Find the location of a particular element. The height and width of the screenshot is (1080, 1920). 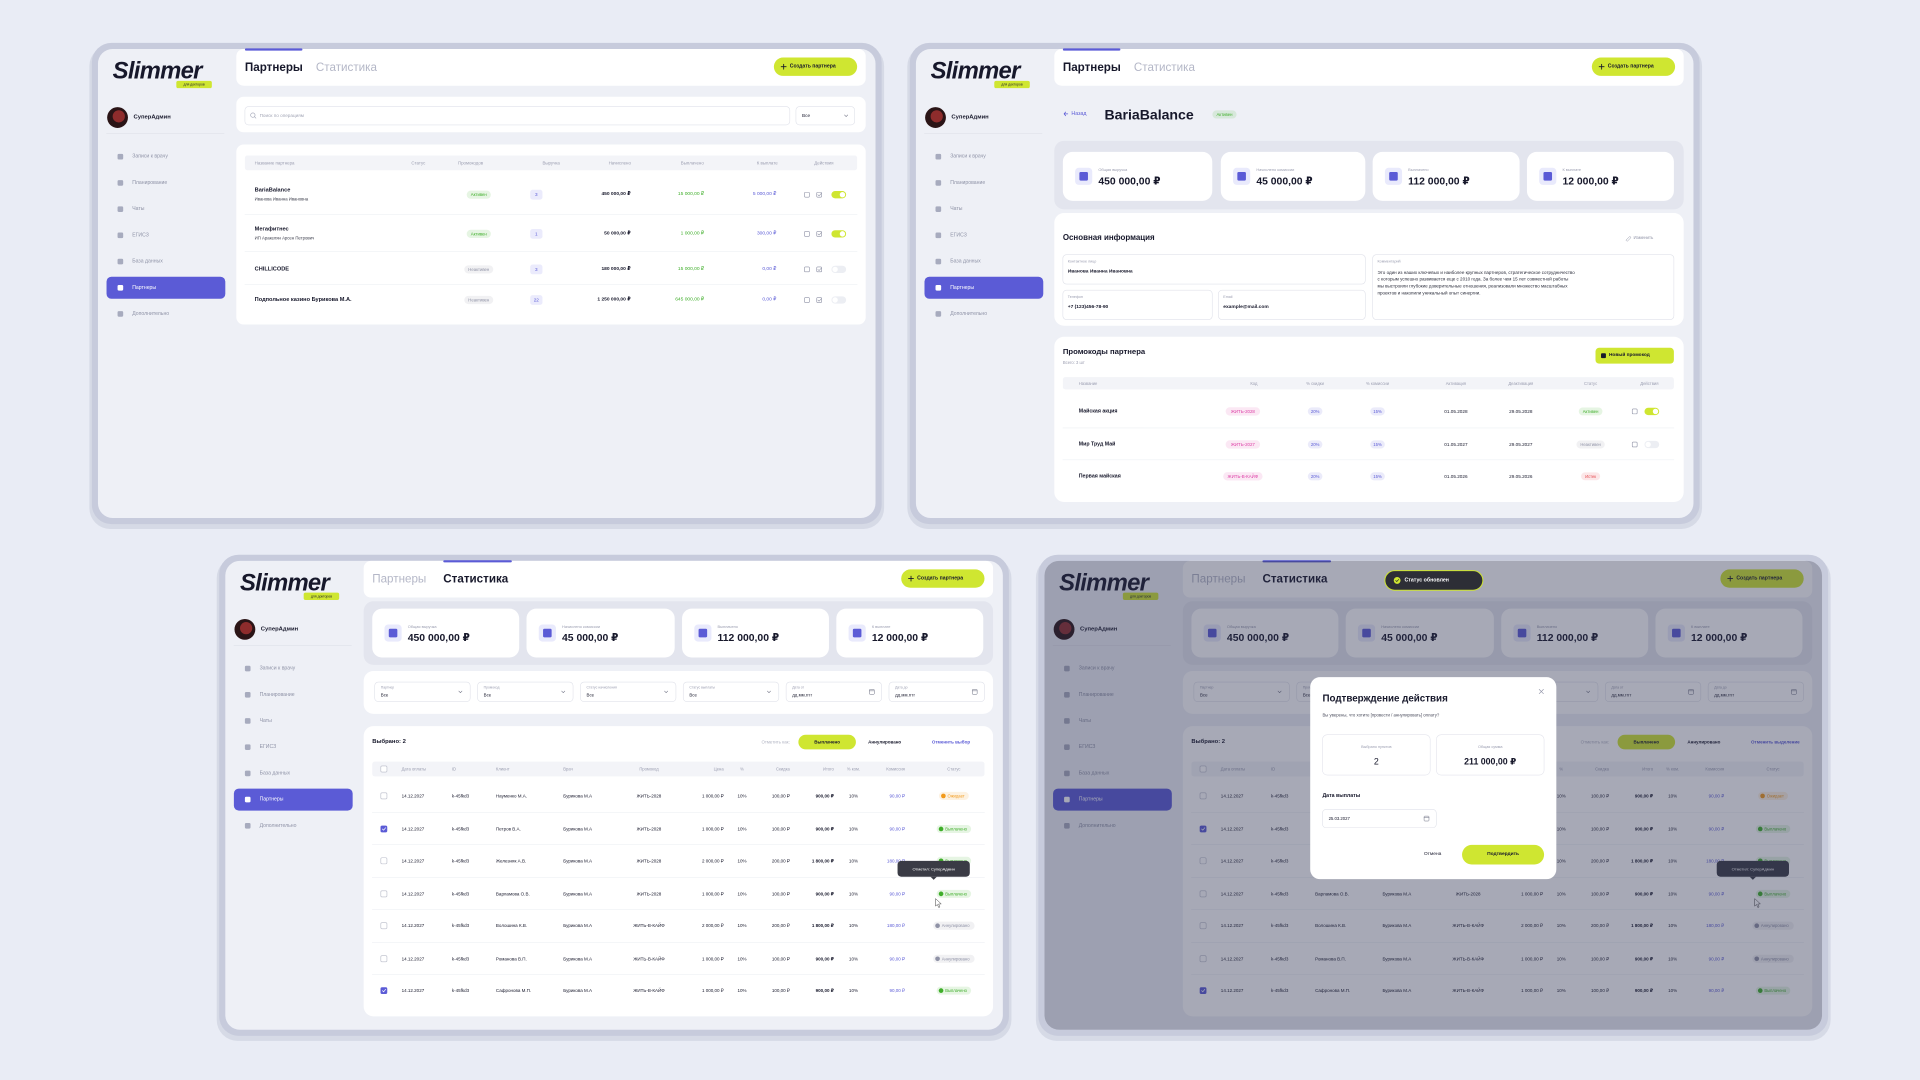

clear-selection: Отменить выделение is located at coordinates (1775, 742).